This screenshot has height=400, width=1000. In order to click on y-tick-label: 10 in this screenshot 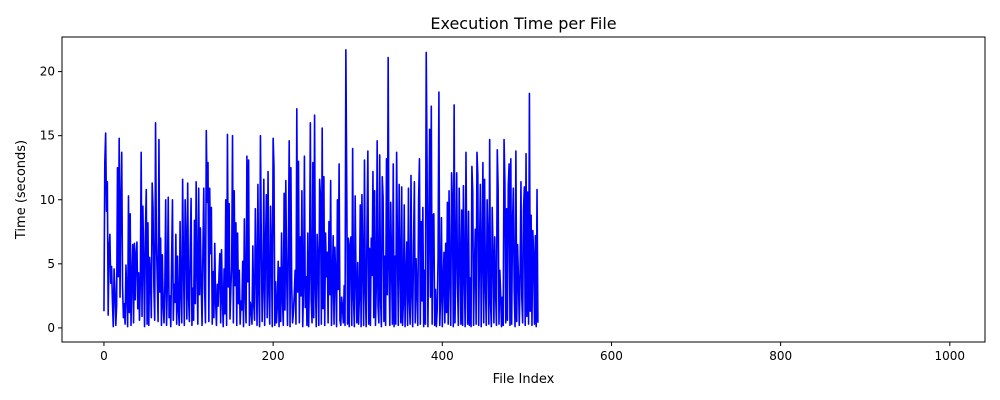, I will do `click(47, 200)`.